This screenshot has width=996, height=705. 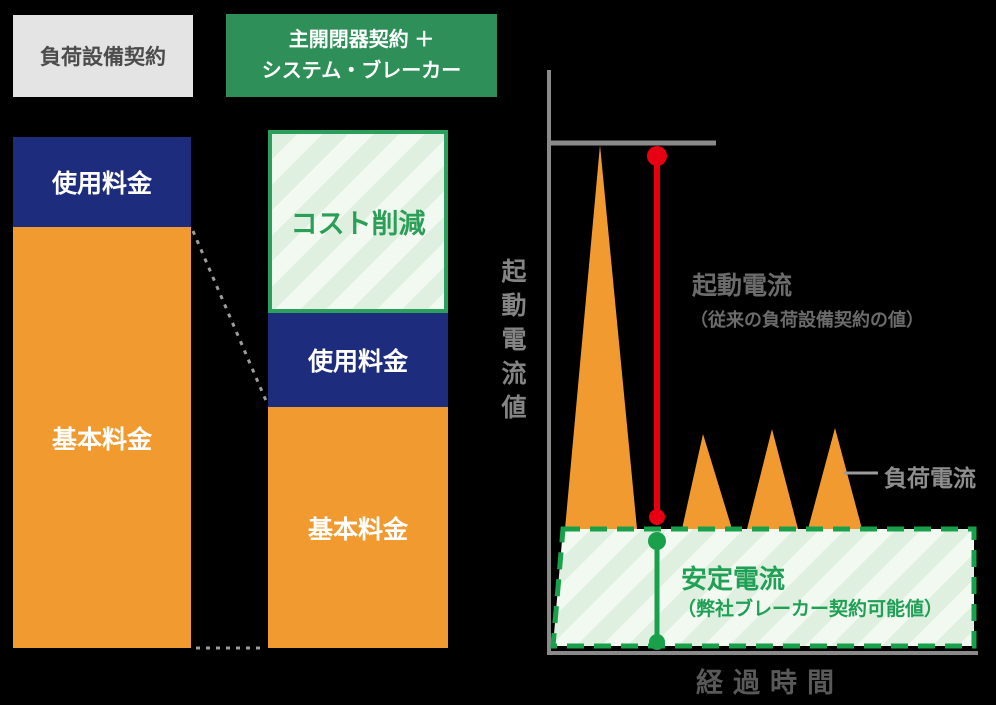 What do you see at coordinates (657, 517) in the screenshot?
I see `startup-current-bottom-dot` at bounding box center [657, 517].